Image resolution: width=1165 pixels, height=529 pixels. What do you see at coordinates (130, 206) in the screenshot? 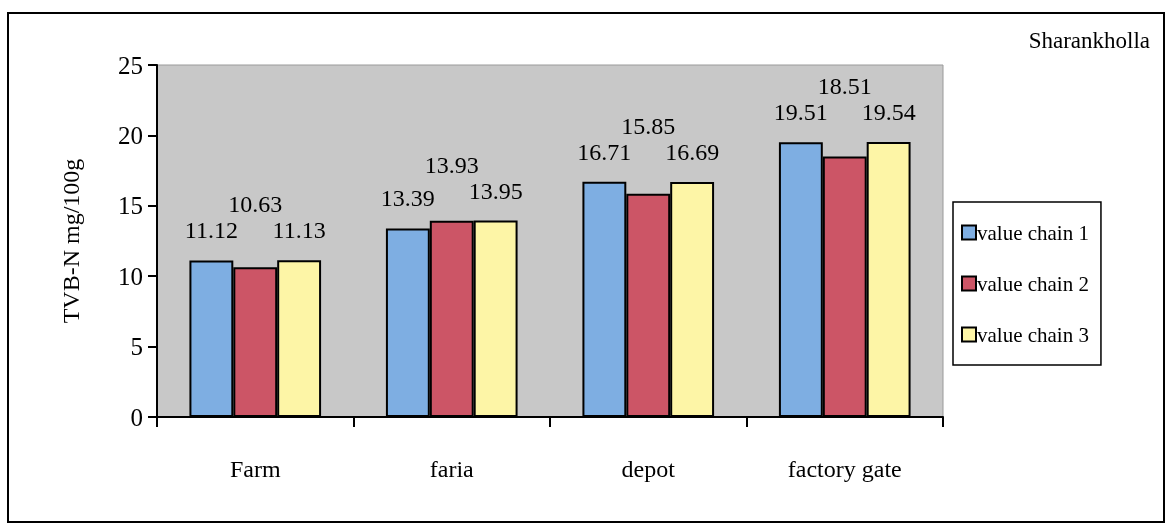
I see `y-tick-label: 15` at bounding box center [130, 206].